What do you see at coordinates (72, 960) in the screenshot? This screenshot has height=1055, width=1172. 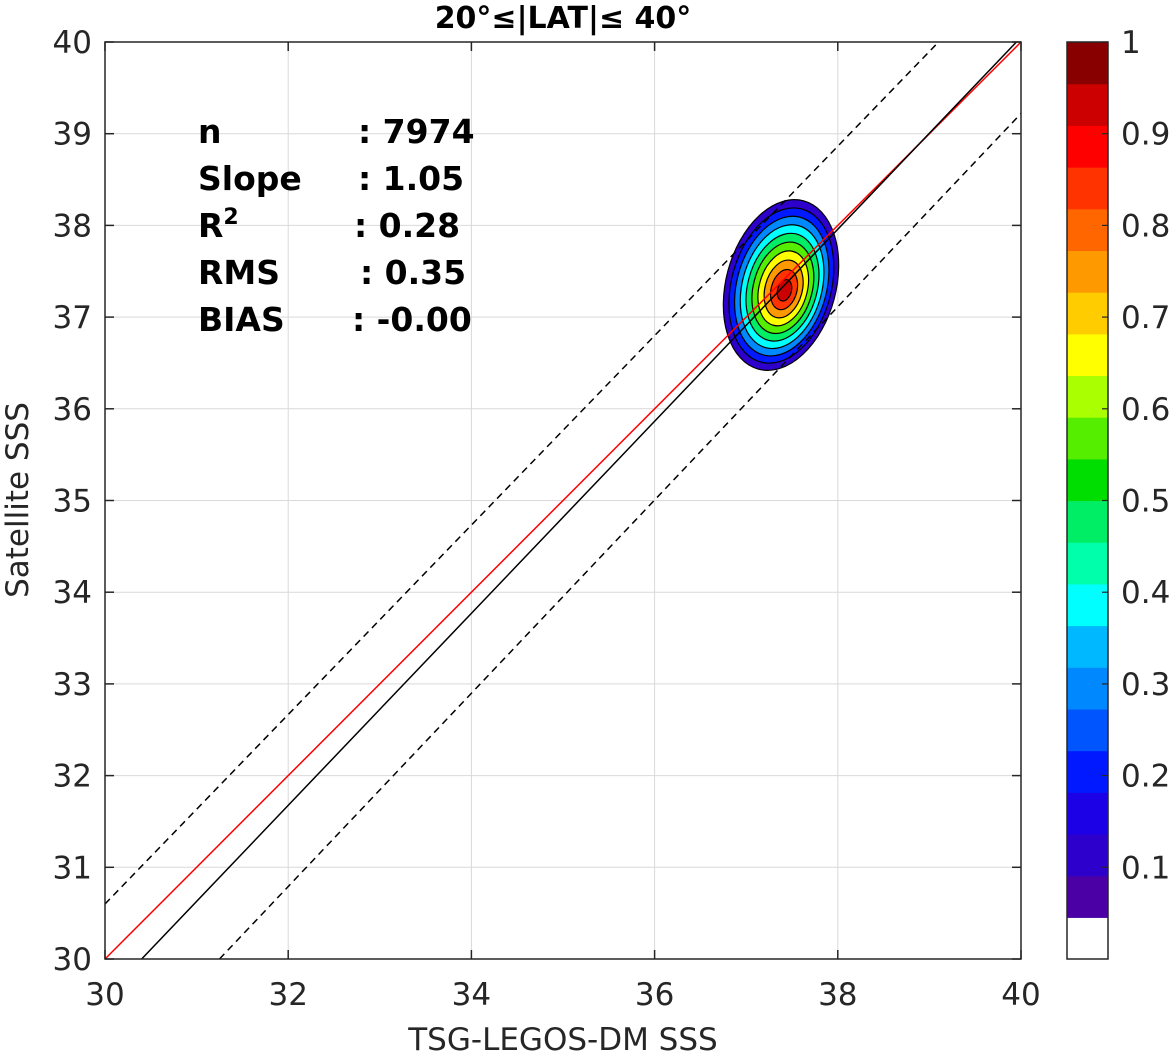 I see `y-tick-label: 30` at bounding box center [72, 960].